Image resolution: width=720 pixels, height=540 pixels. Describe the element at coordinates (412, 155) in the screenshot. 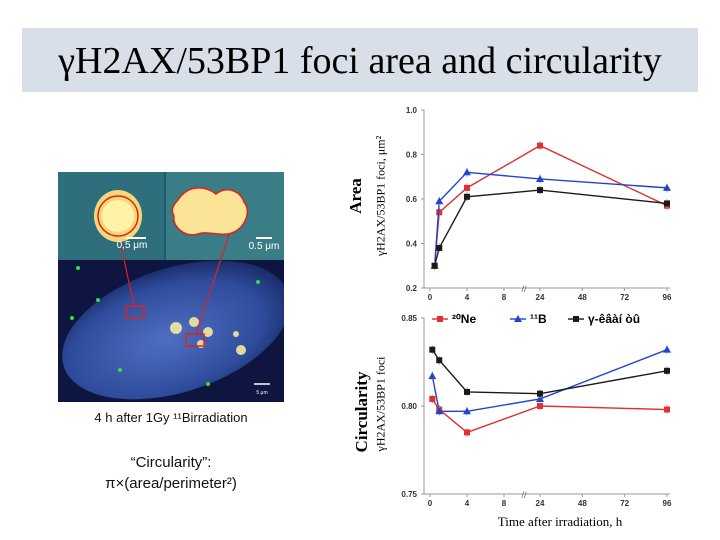

I see `area-y-tick-label: 0.8` at that location.